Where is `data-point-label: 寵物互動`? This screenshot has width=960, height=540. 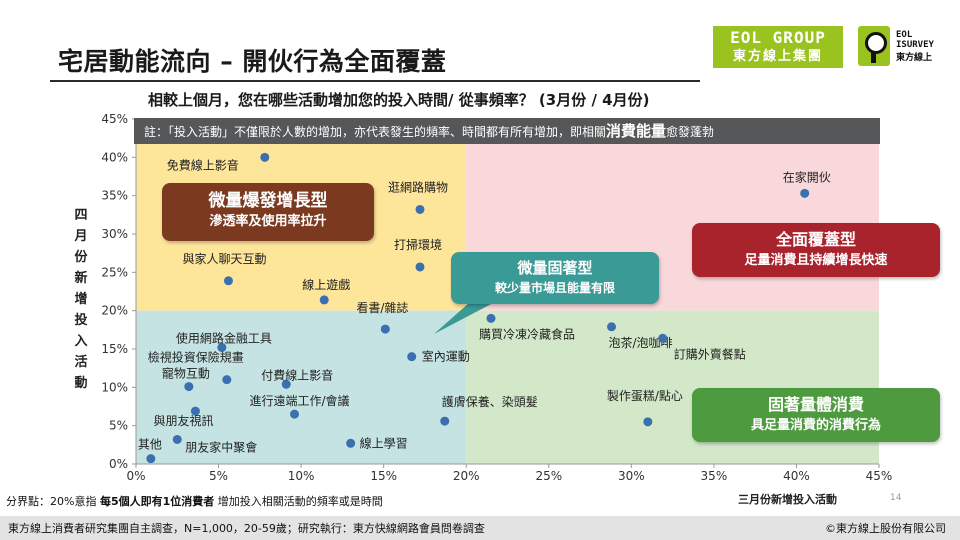 data-point-label: 寵物互動 is located at coordinates (186, 373).